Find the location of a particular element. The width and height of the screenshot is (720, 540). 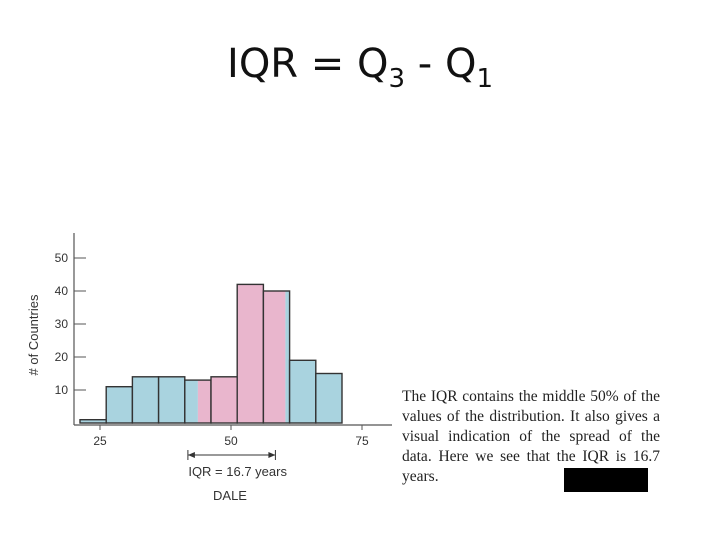

y-tick-label-30: 30 is located at coordinates (62, 324).